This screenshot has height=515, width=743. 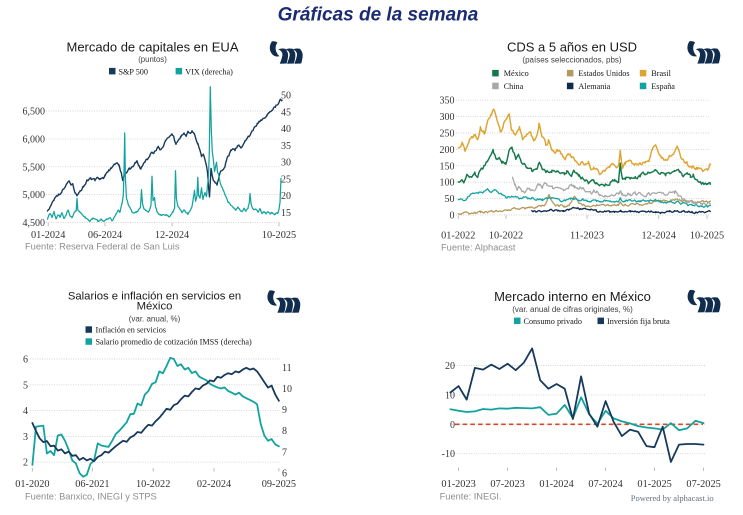 What do you see at coordinates (447, 150) in the screenshot?
I see `svg-text: 200` at bounding box center [447, 150].